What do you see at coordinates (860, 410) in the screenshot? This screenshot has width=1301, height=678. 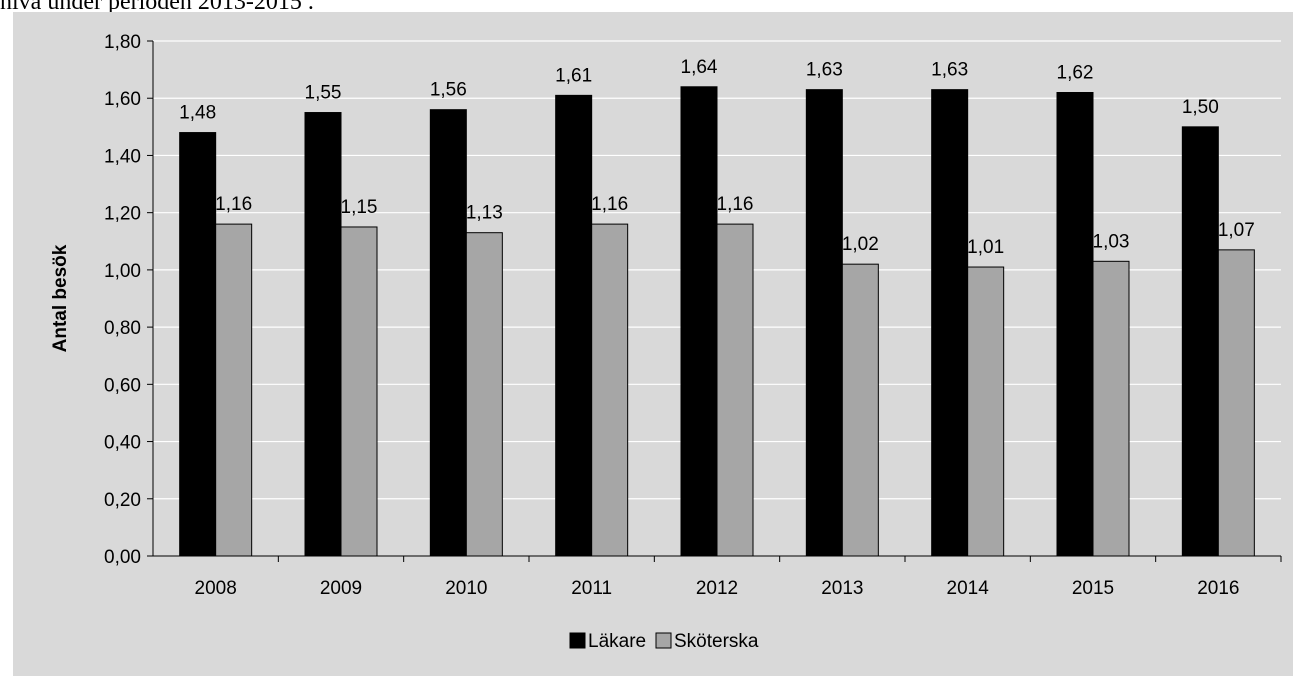 I see `bar-skterska-2013` at bounding box center [860, 410].